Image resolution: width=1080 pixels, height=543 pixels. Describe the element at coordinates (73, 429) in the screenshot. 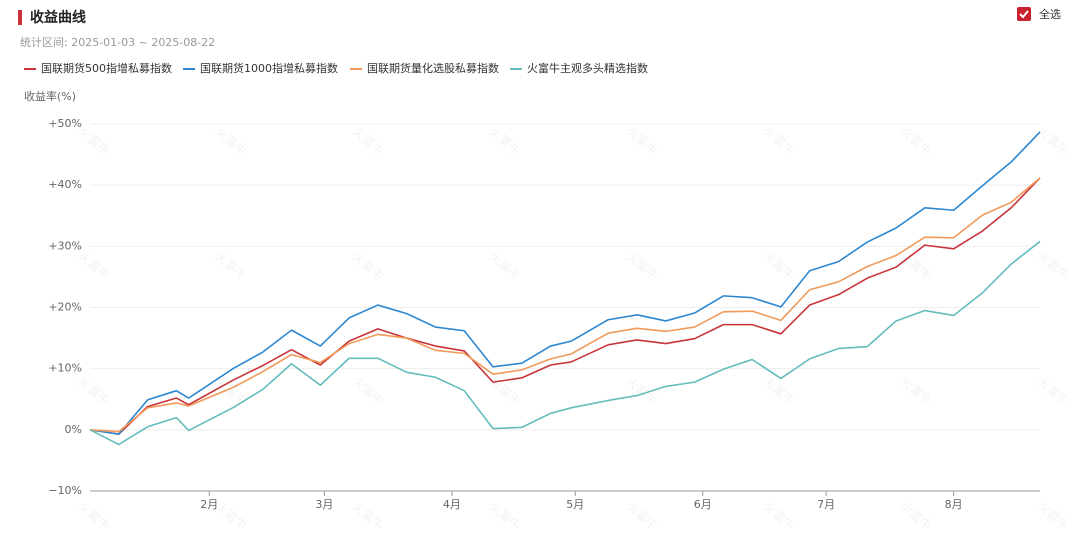

I see `y-tick-label: 0%` at that location.